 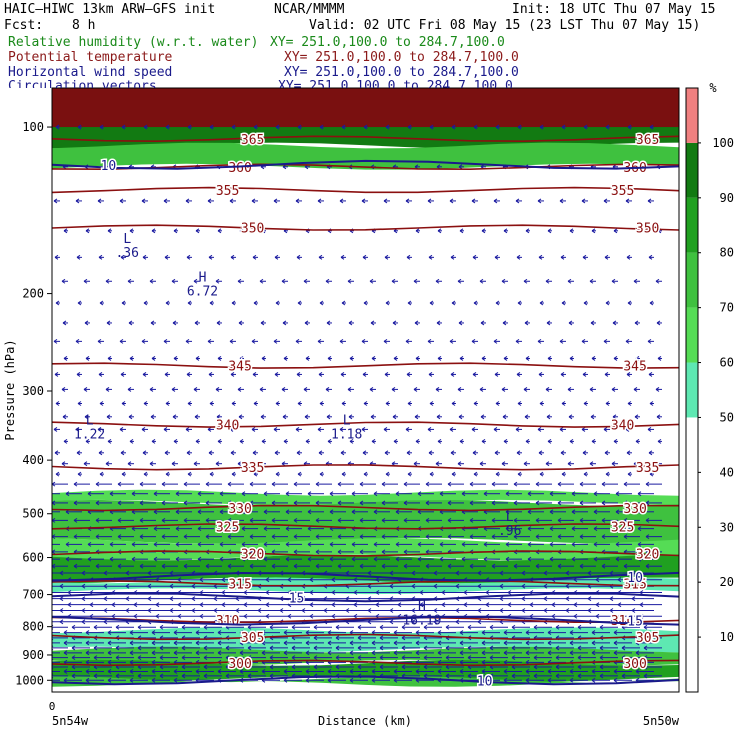 What do you see at coordinates (346, 428) in the screenshot?
I see `low-marker: L1.18` at bounding box center [346, 428].